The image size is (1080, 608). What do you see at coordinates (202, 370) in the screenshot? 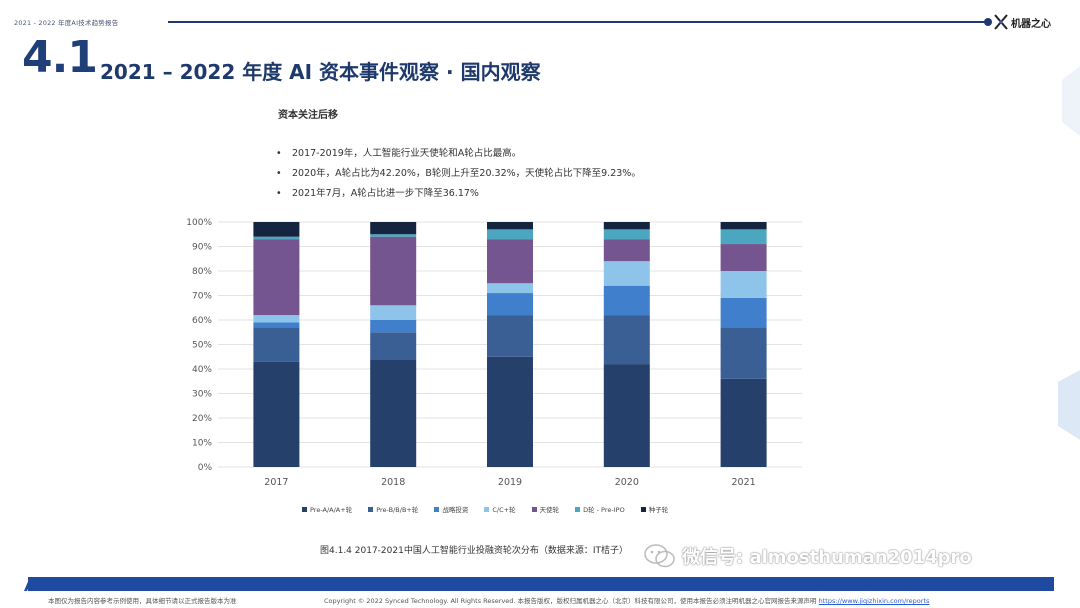
I see `y-tick-label: 40%` at bounding box center [202, 370].